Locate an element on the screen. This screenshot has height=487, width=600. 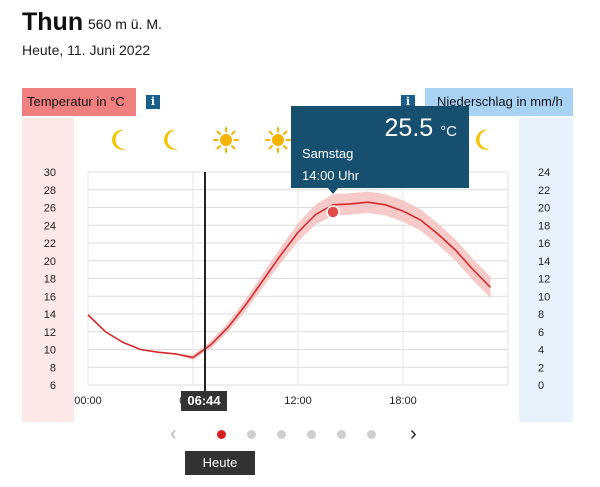
date-label: Heute, 11. Juni 2022 is located at coordinates (86, 50).